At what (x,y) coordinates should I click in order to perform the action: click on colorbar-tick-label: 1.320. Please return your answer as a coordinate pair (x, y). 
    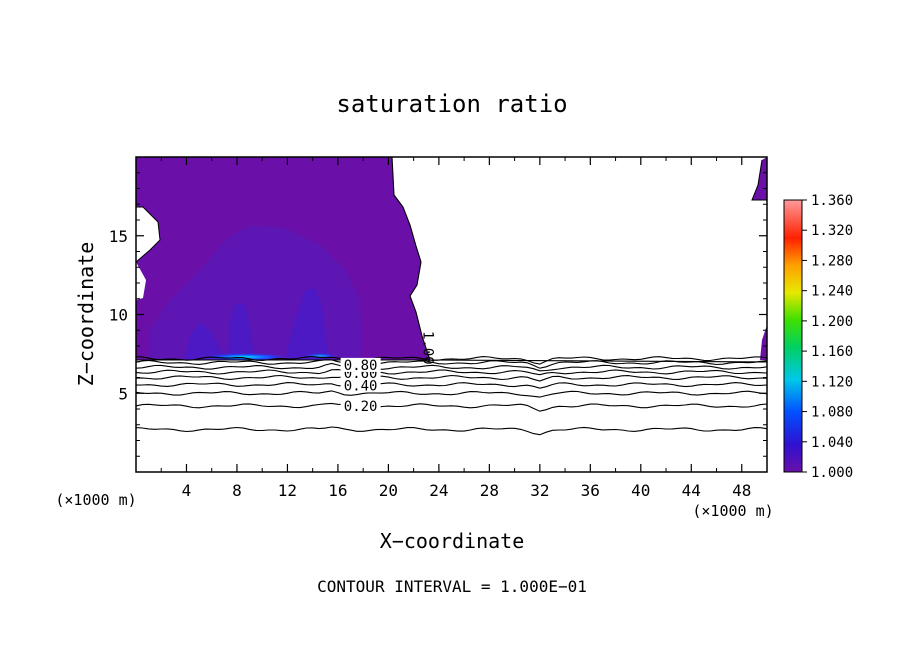
    Looking at the image, I should click on (832, 231).